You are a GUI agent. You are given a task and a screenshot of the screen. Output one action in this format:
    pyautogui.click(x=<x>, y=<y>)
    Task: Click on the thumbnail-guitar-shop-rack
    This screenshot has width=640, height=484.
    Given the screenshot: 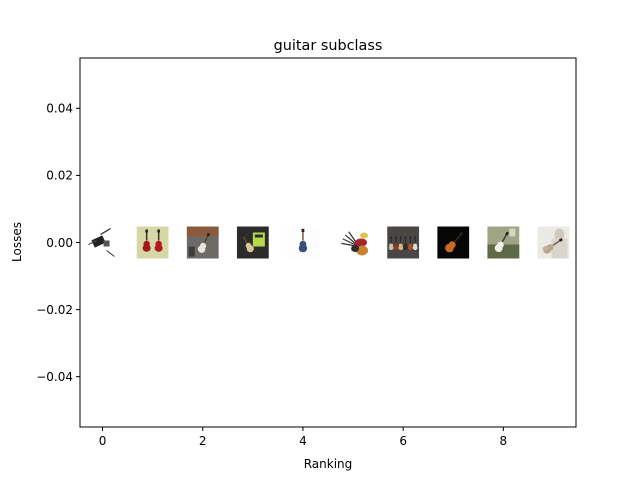 What is the action you would take?
    pyautogui.click(x=403, y=242)
    